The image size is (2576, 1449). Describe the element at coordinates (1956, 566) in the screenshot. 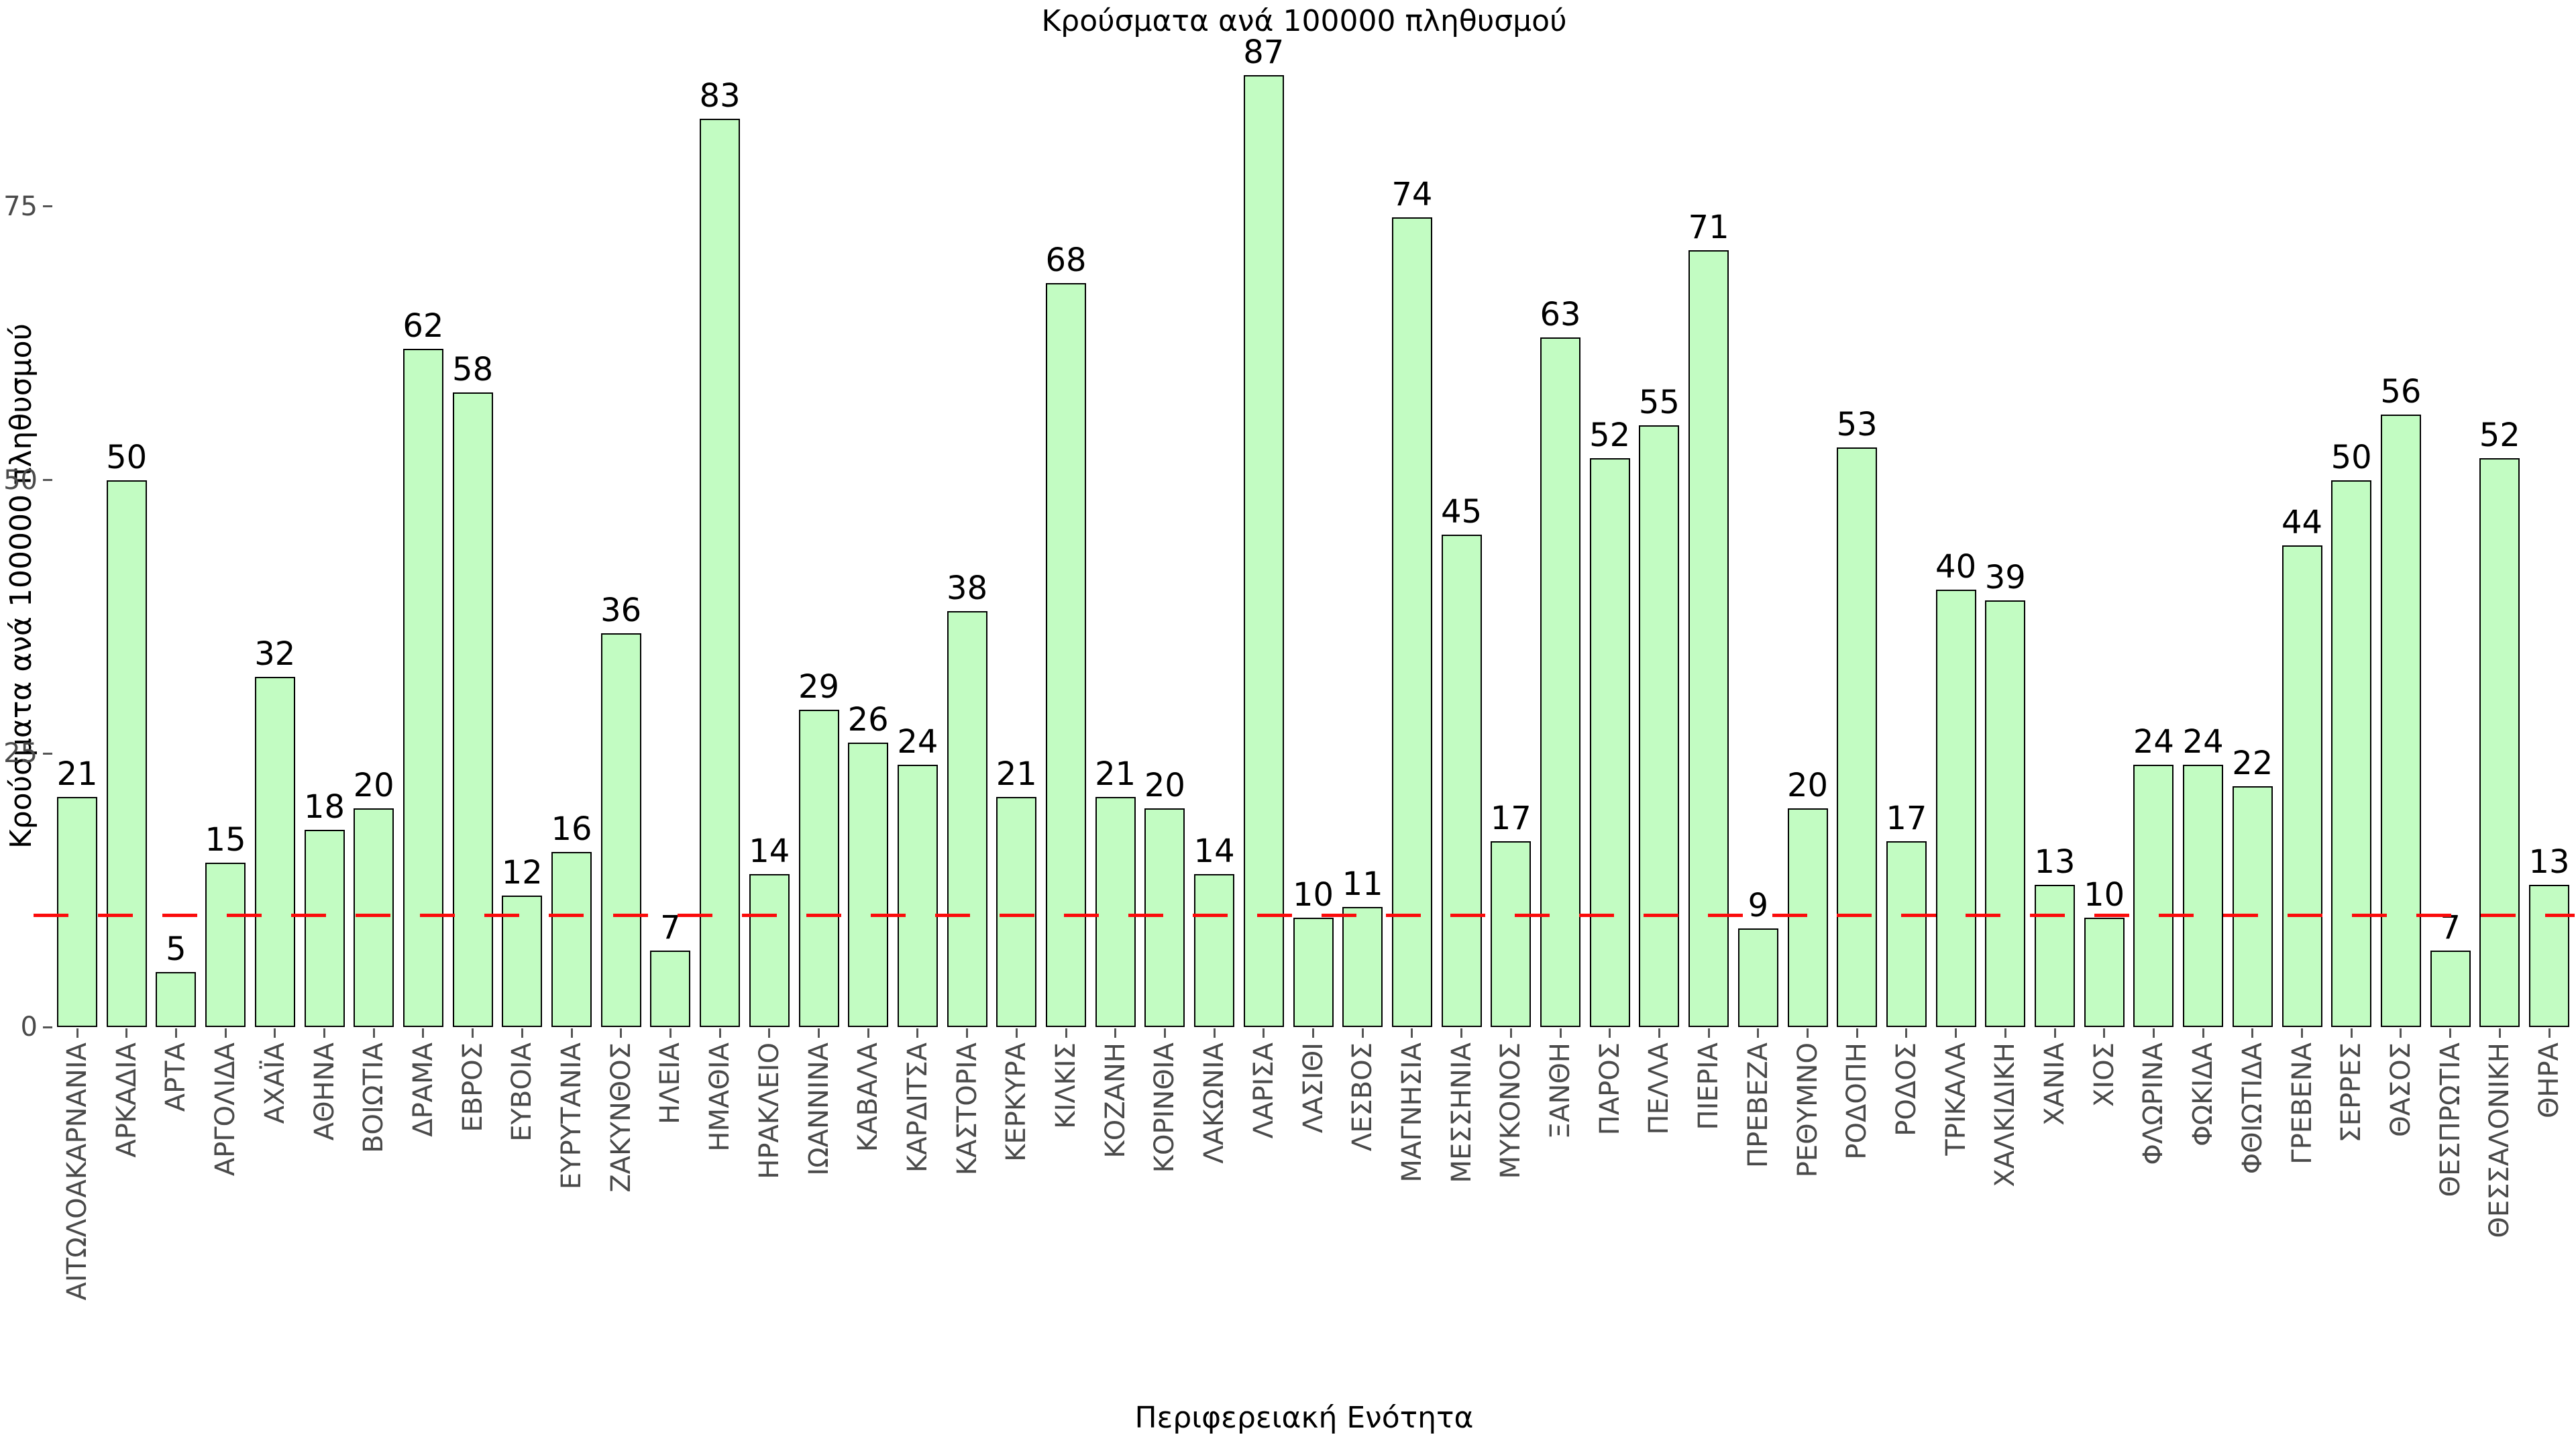

I see `bar-value-label: 40` at that location.